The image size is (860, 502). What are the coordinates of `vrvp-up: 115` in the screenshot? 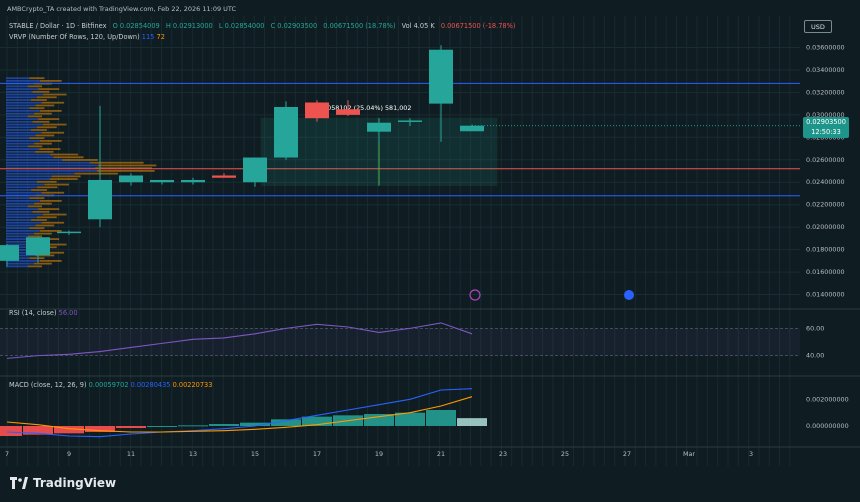 It's located at (148, 37).